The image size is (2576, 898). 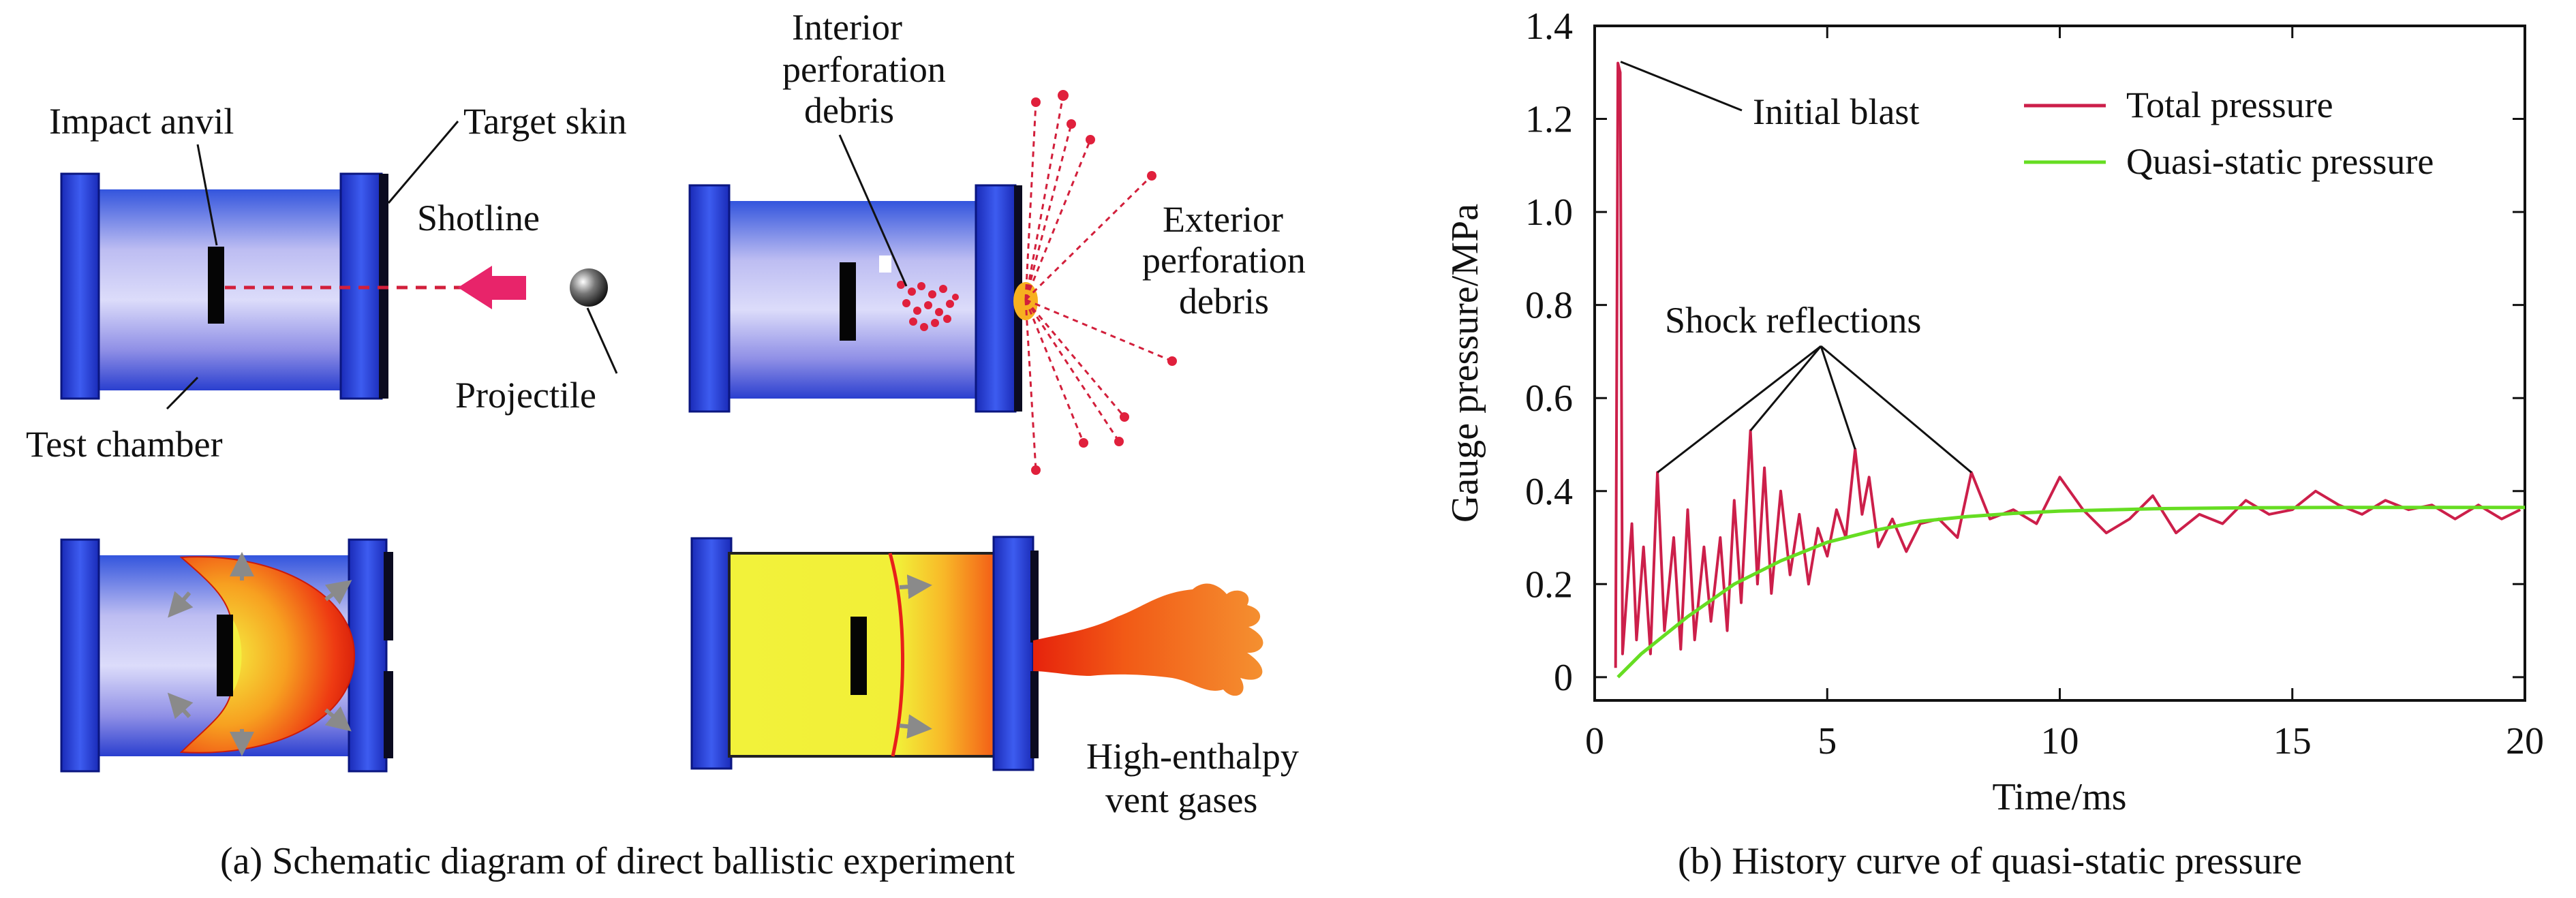 I want to click on exterior-debris-rays, so click(x=1098, y=283).